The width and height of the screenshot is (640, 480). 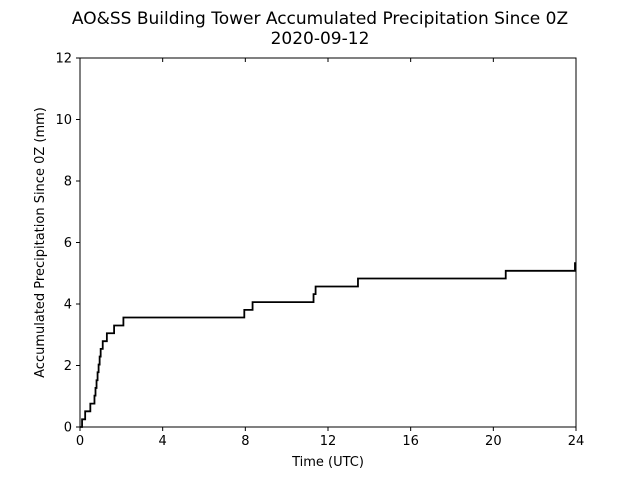 I want to click on x-tick-label: 0, so click(x=80, y=441).